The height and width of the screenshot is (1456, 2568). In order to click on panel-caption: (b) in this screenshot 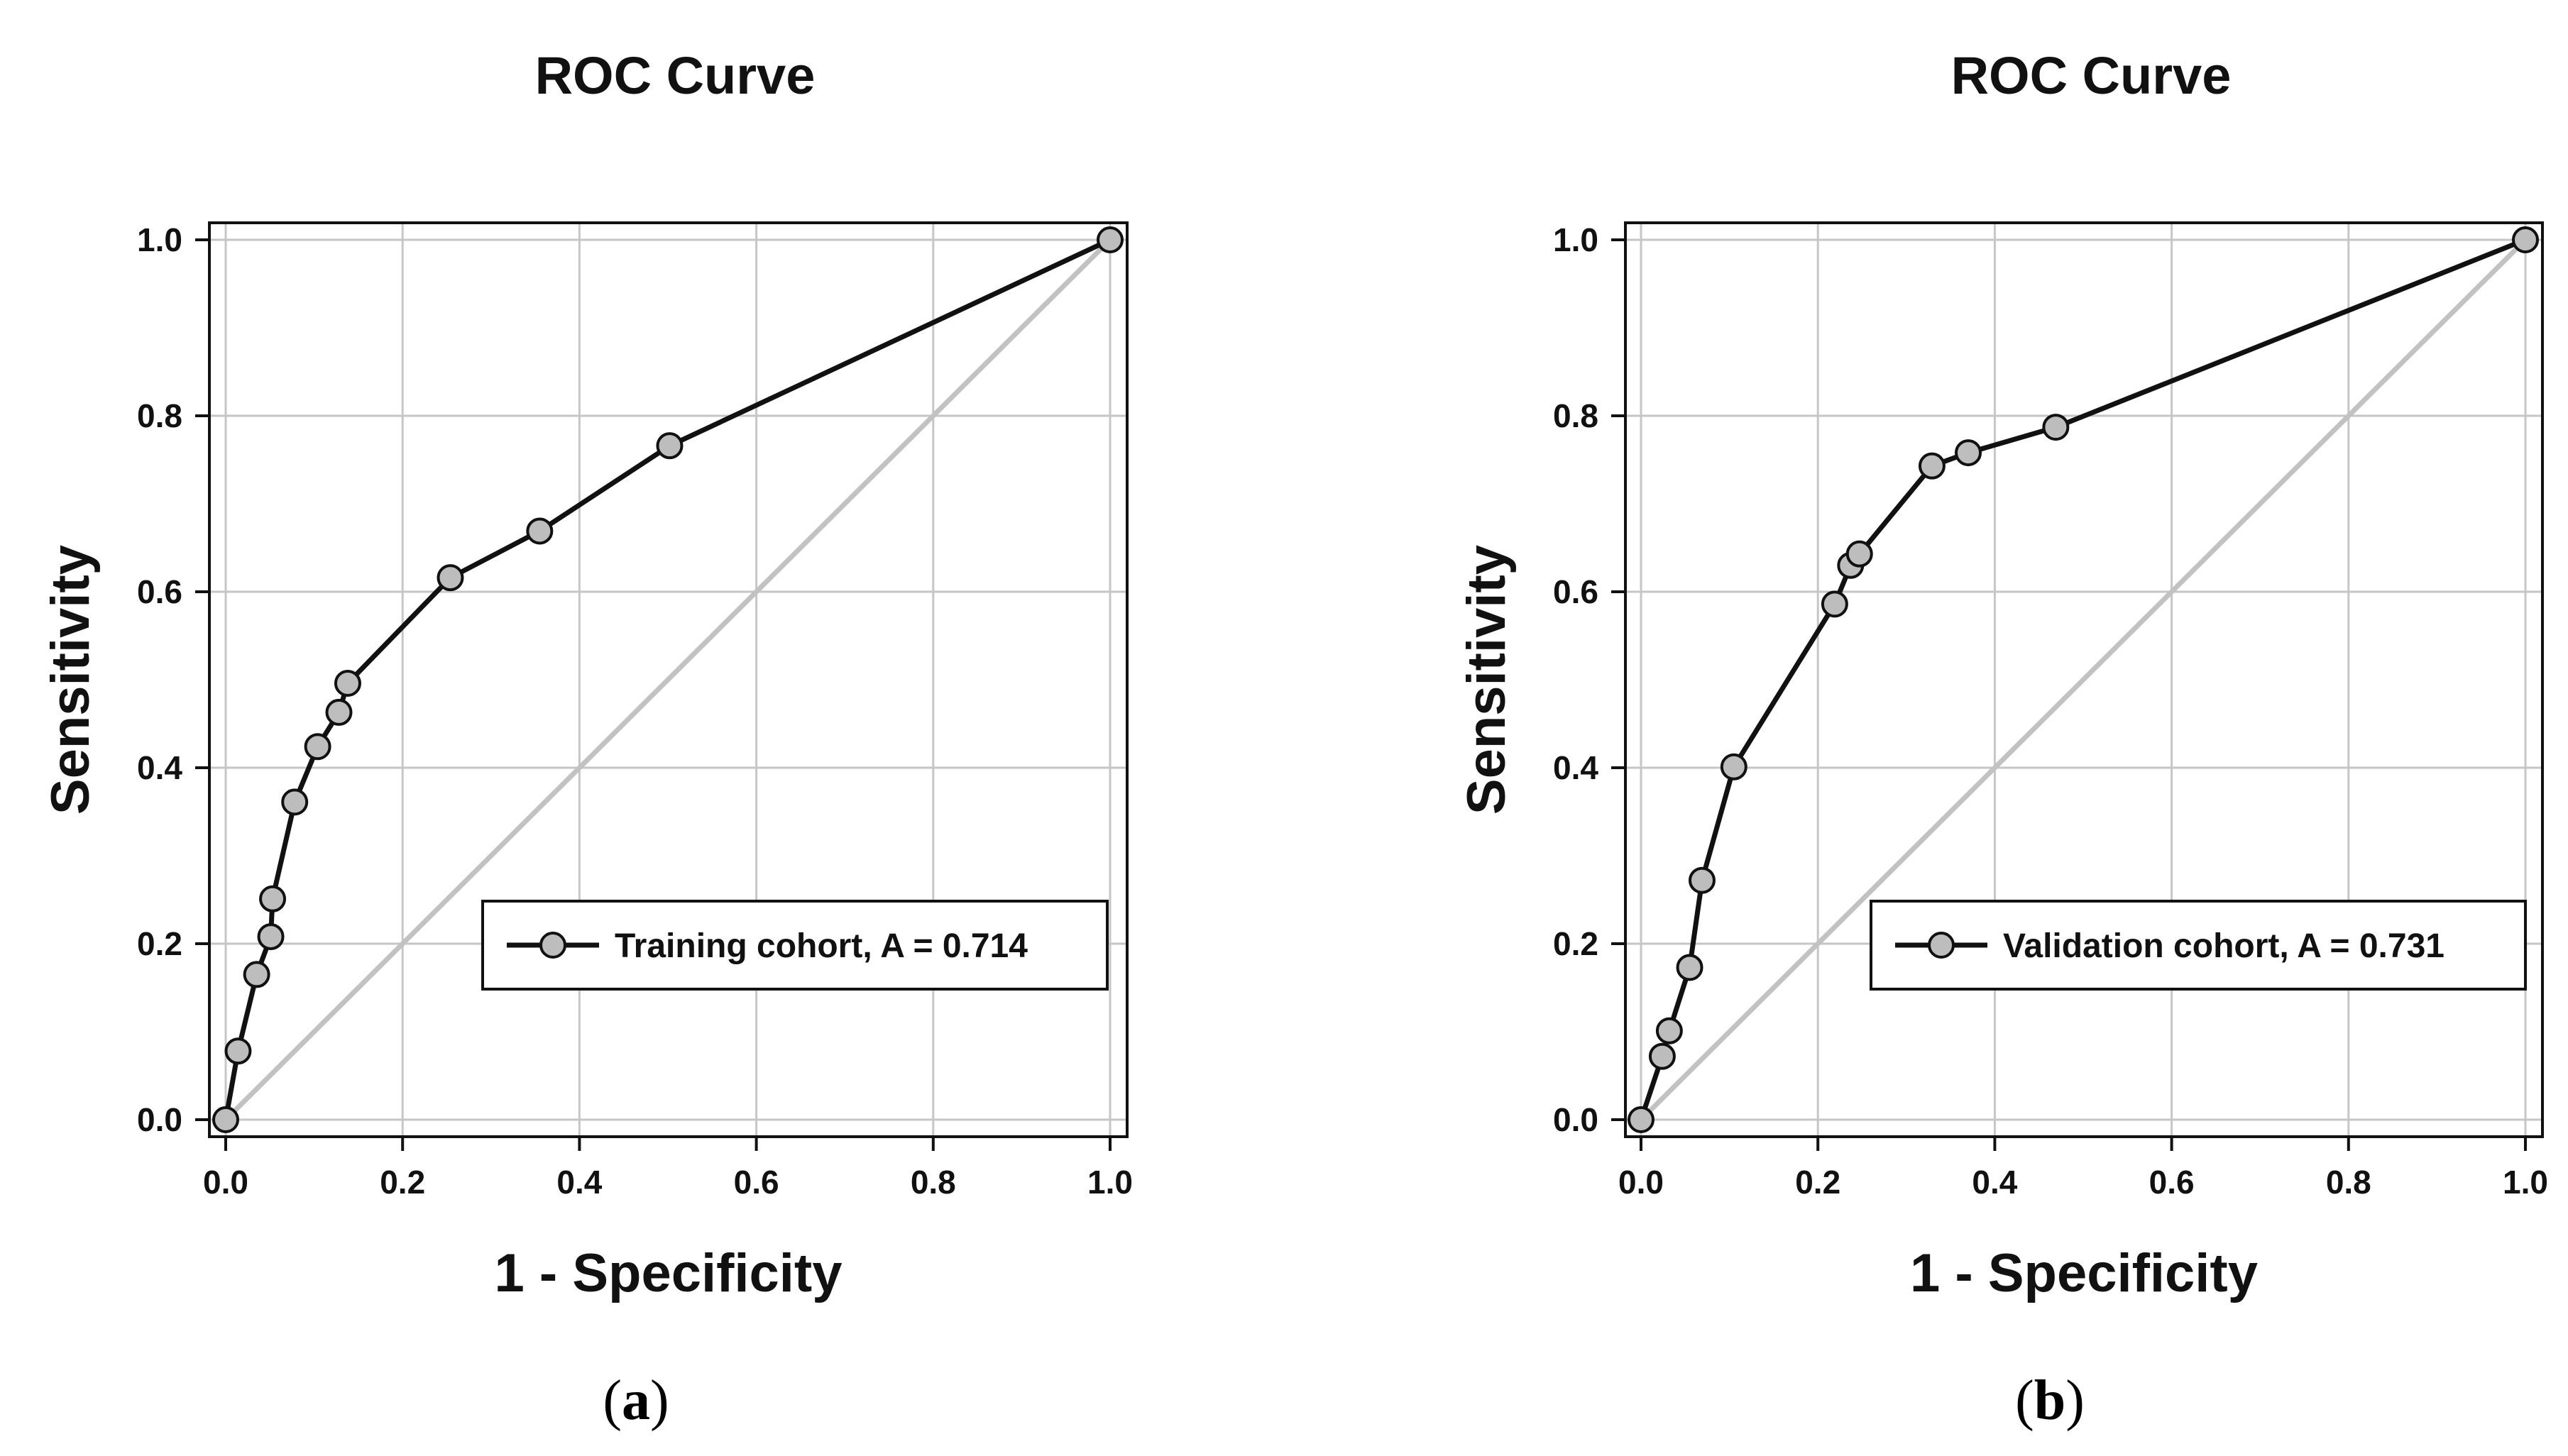, I will do `click(2050, 1400)`.